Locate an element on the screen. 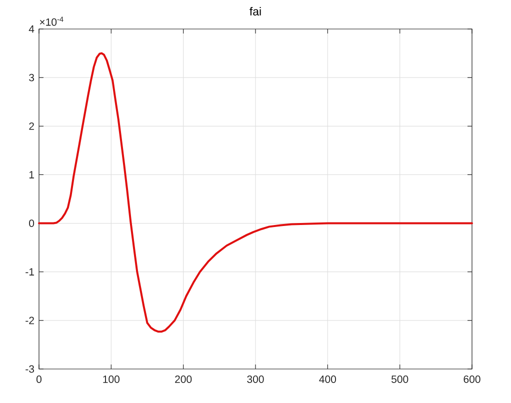 The height and width of the screenshot is (403, 511). y-tick-label: 2 is located at coordinates (31, 126).